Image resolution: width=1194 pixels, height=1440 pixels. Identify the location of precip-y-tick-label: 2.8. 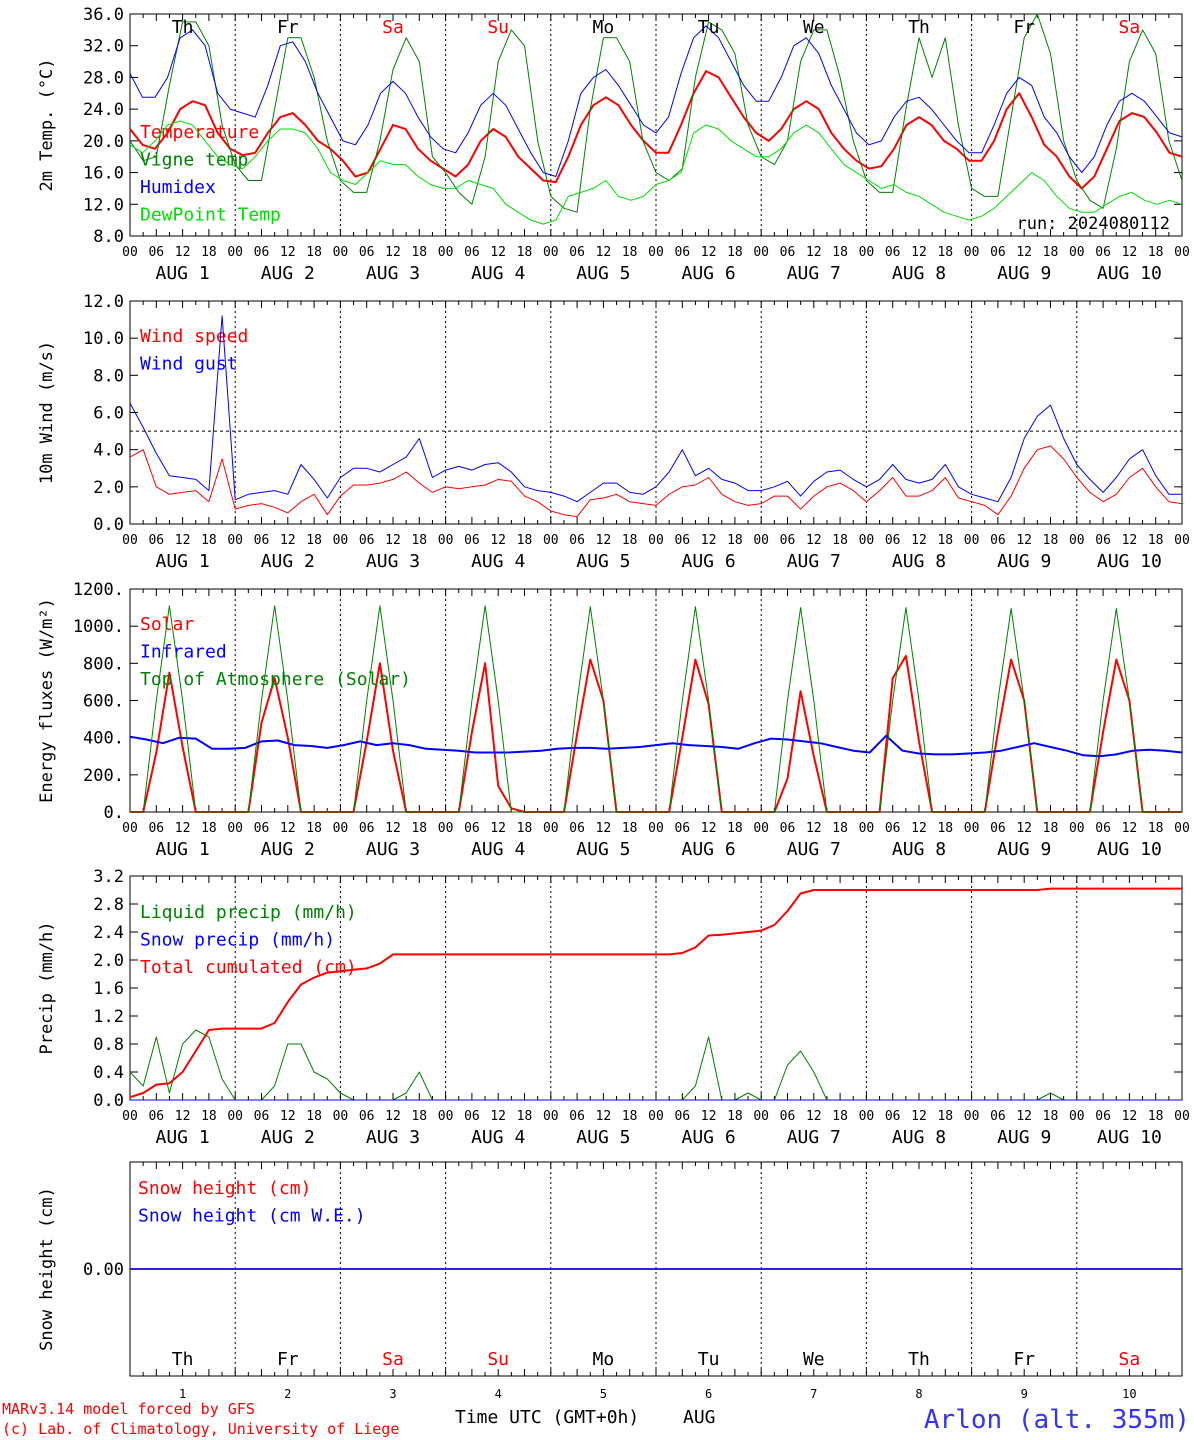
(108, 905).